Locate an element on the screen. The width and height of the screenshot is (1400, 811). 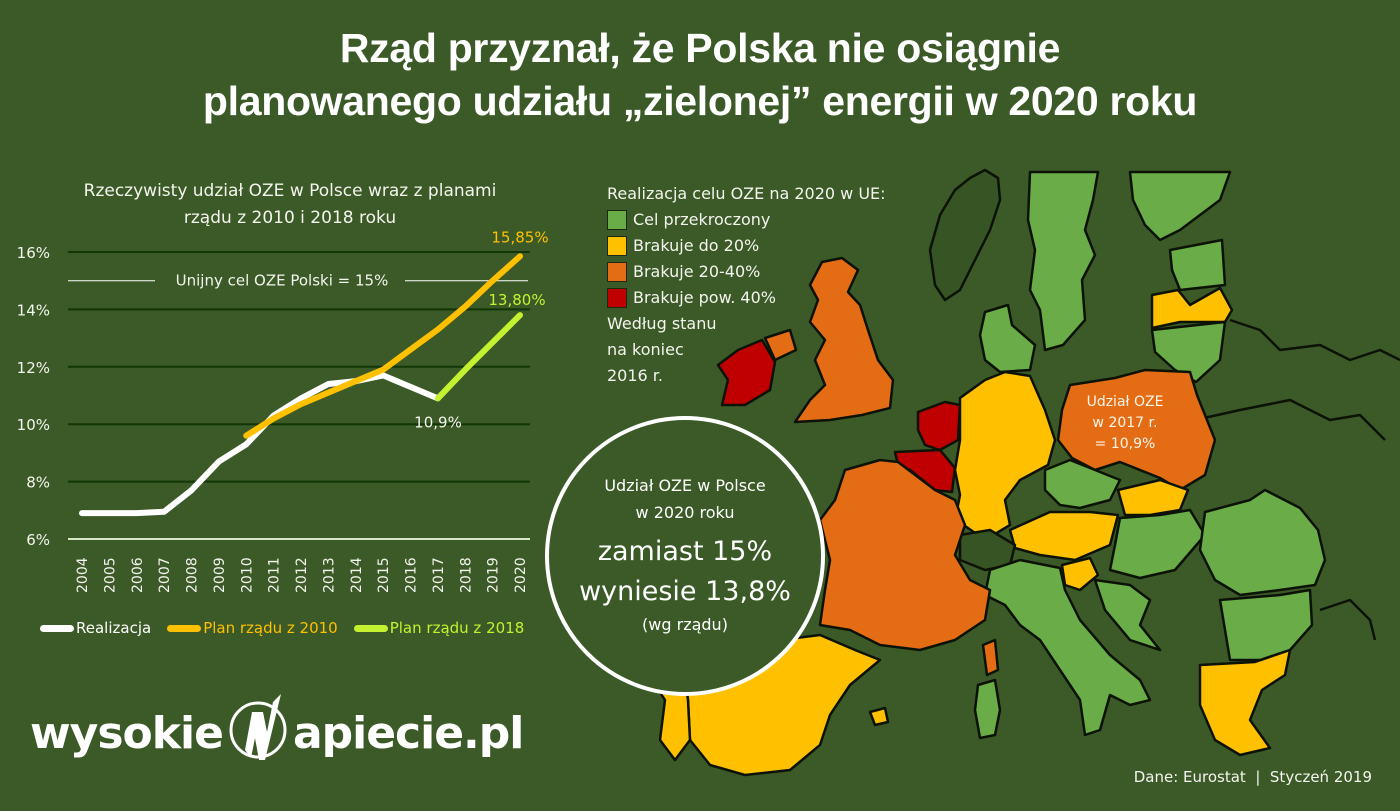
legend-item-actual: Realizacja is located at coordinates (95, 628).